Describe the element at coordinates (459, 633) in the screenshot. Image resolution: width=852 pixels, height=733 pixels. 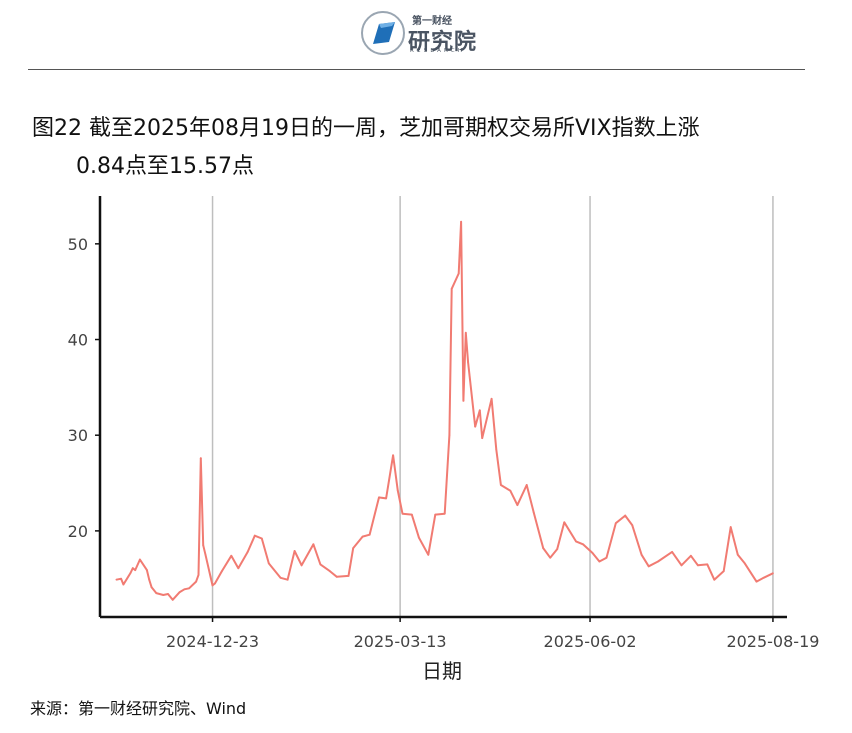
I see `x-axis: 2024-12-23 2025-03-13 2025-06-02 2025-08-19` at that location.